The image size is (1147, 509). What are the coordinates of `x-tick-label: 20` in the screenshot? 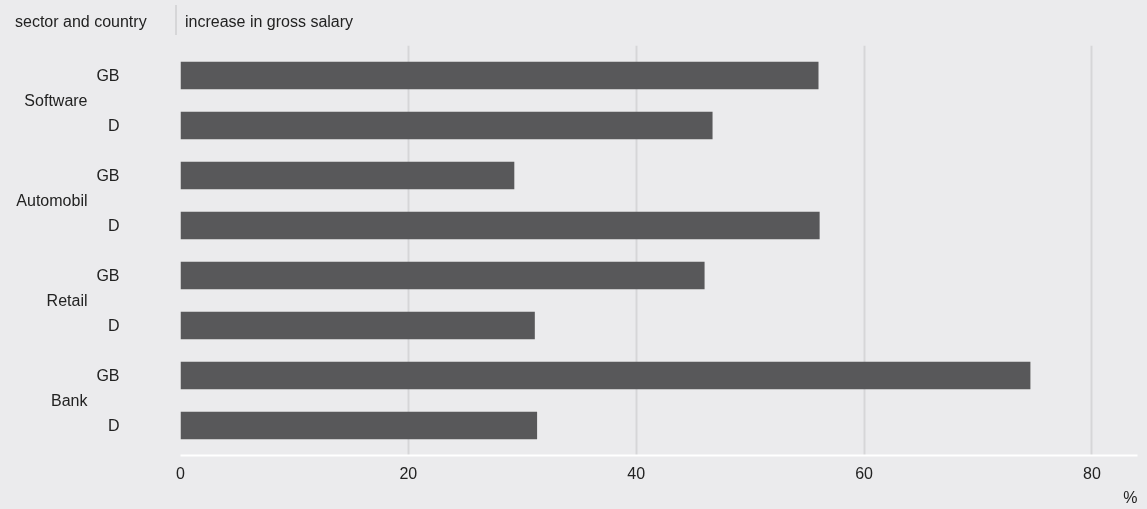 It's located at (408, 473).